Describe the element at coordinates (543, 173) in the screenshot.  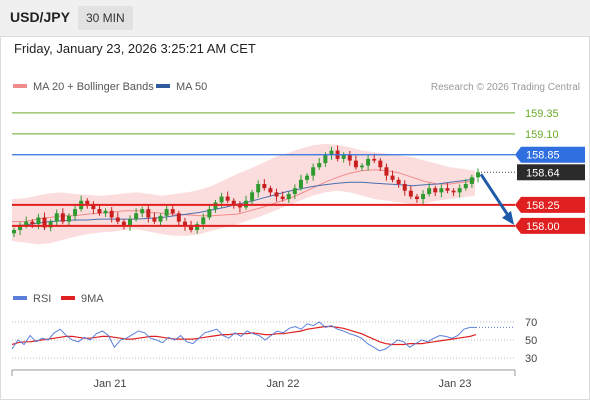
I see `last-price-label: 158.64` at that location.